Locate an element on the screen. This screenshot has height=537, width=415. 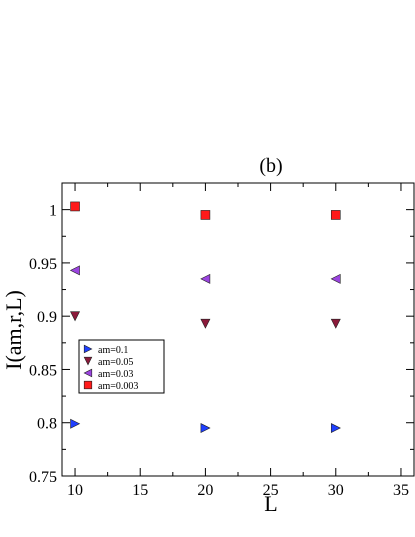
y-tick-label: 1 is located at coordinates (53, 211).